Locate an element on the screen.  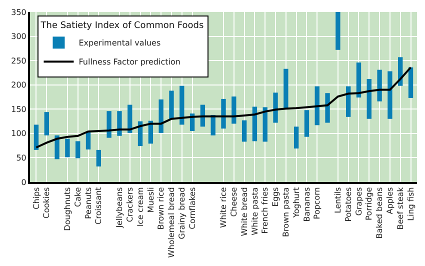
x-tick-label: Chips is located at coordinates (36, 198).